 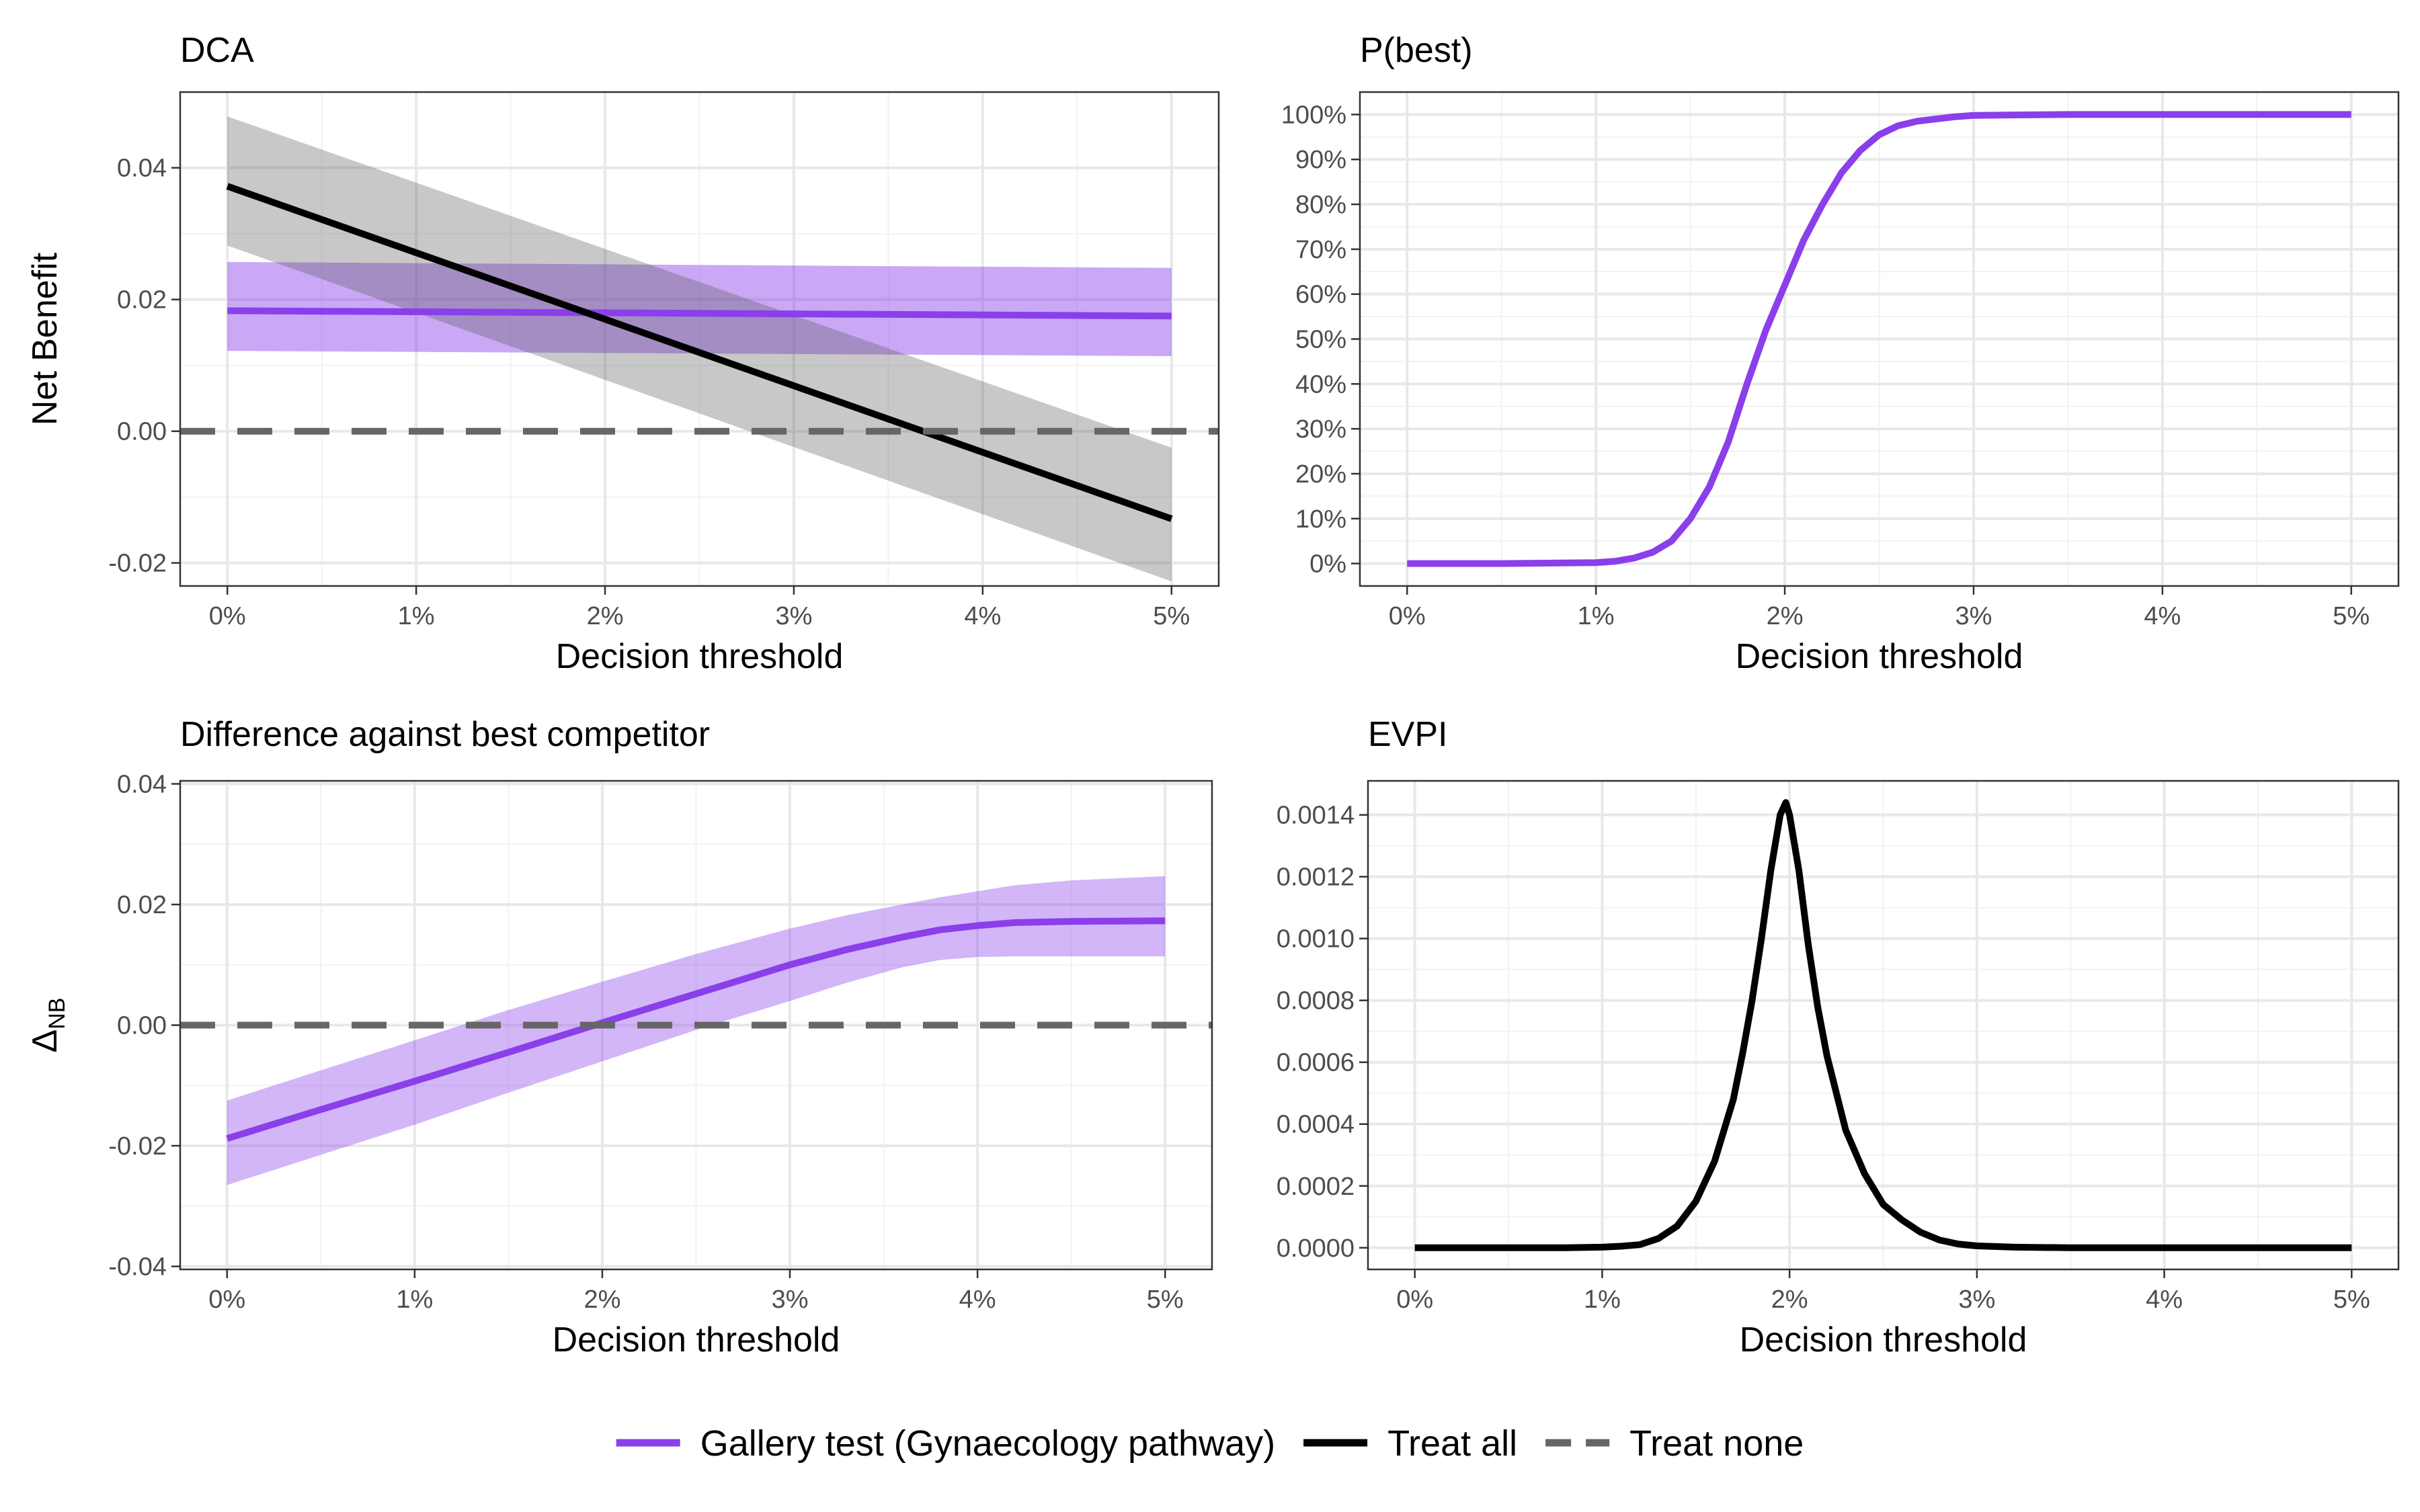 I want to click on gridlines, so click(x=1883, y=1025).